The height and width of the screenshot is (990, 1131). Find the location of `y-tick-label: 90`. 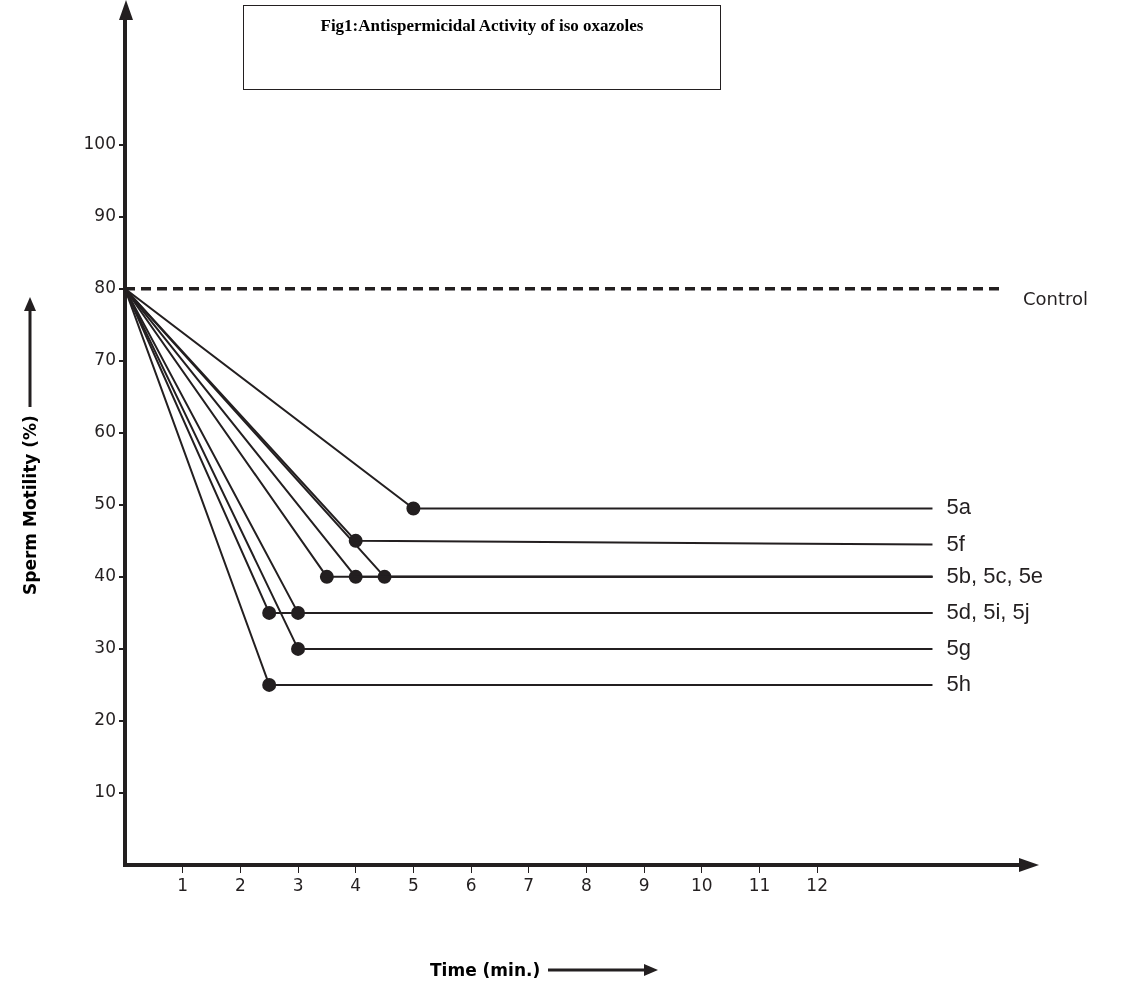

y-tick-label: 90 is located at coordinates (105, 215).